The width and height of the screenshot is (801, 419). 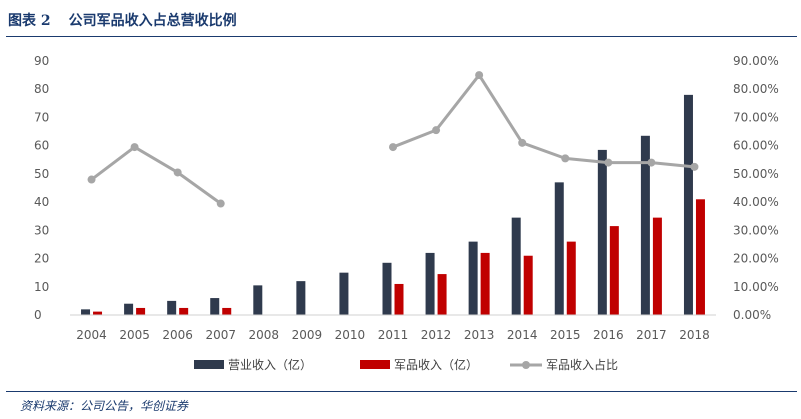 I want to click on x-tick-label: 2017, so click(x=651, y=335).